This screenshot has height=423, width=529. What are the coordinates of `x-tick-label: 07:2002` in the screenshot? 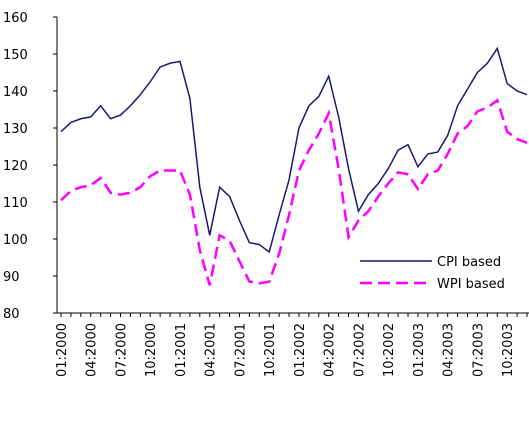 It's located at (359, 350).